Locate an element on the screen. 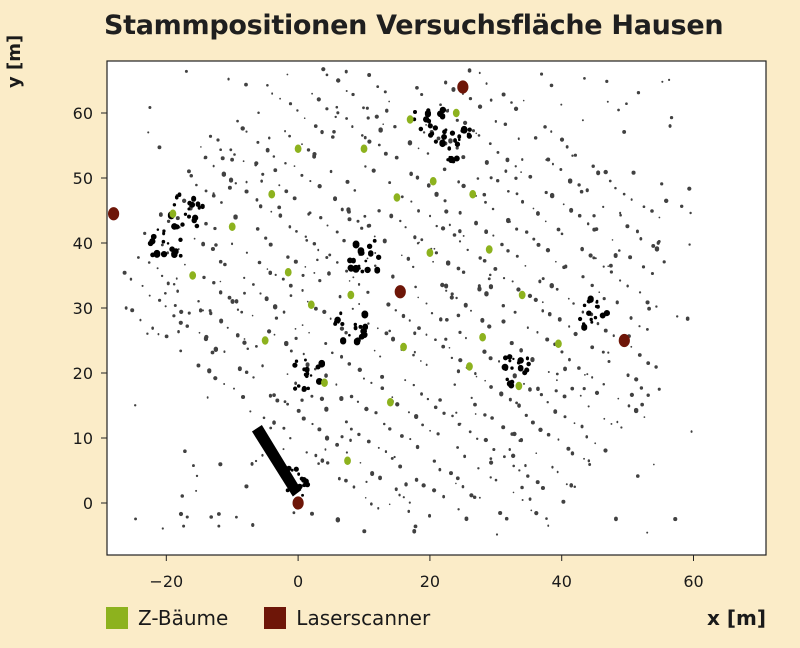  x-tick-label: −20 is located at coordinates (166, 581).